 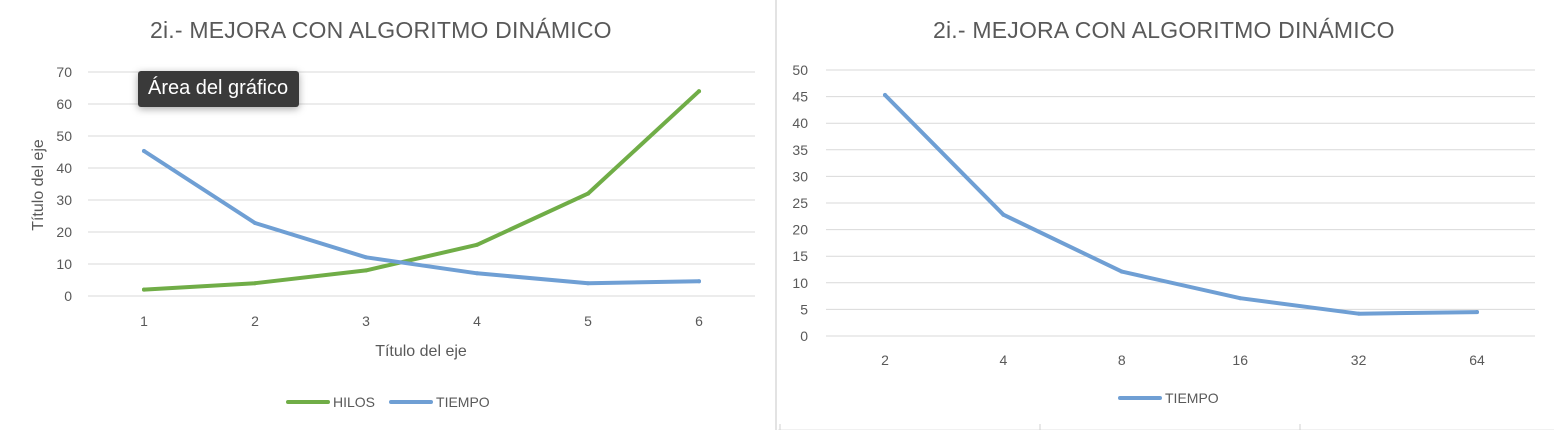 What do you see at coordinates (1240, 360) in the screenshot?
I see `right-x-tick-label: 16` at bounding box center [1240, 360].